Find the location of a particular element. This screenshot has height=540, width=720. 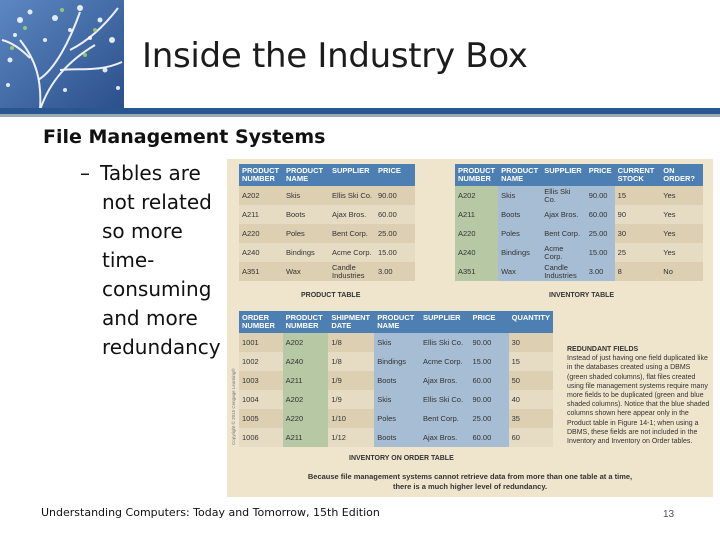

table-cell: 3.00 is located at coordinates (600, 271).